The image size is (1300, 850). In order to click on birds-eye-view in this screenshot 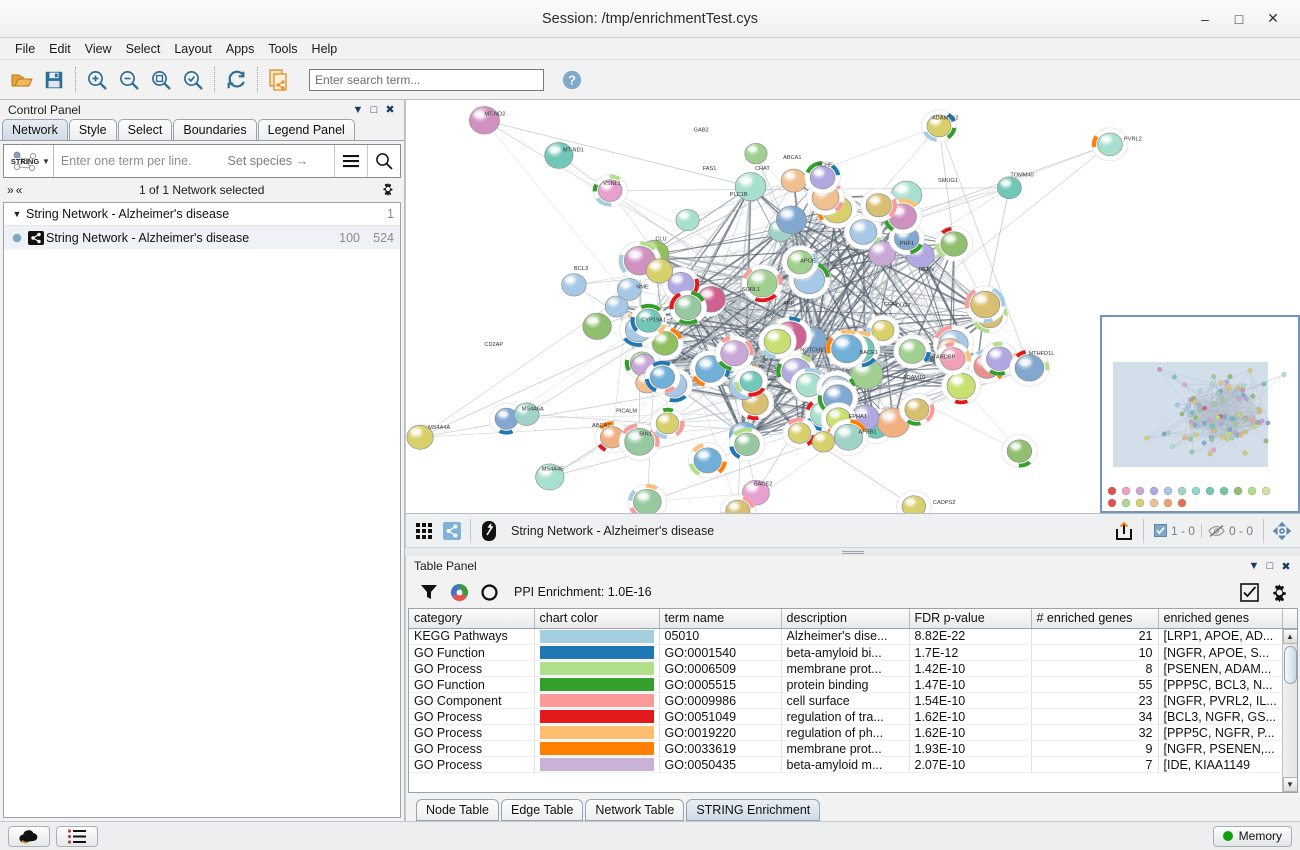, I will do `click(1200, 414)`.